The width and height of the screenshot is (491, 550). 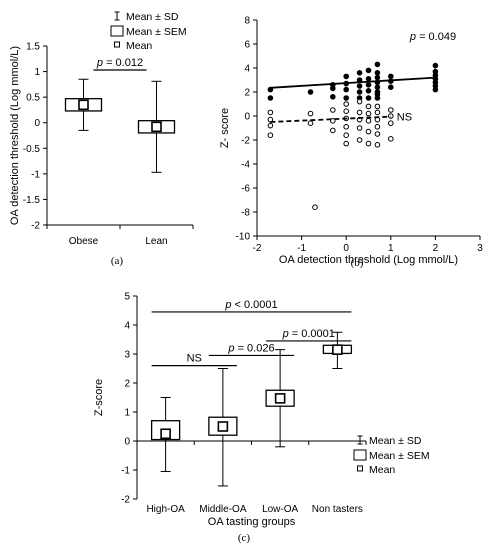 I want to click on y-axis-label: OA detection threshold (Log mmol/L), so click(x=15, y=135).